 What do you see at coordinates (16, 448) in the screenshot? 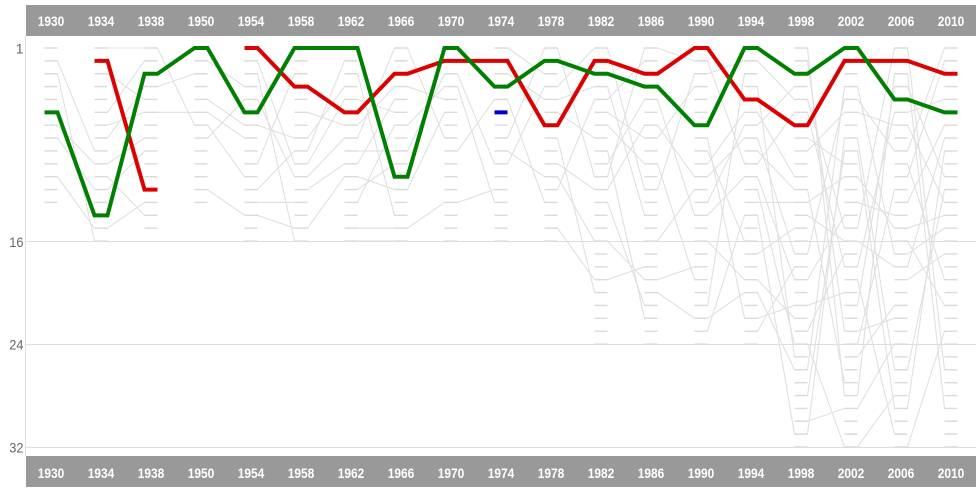
I see `svg-text: 32` at bounding box center [16, 448].